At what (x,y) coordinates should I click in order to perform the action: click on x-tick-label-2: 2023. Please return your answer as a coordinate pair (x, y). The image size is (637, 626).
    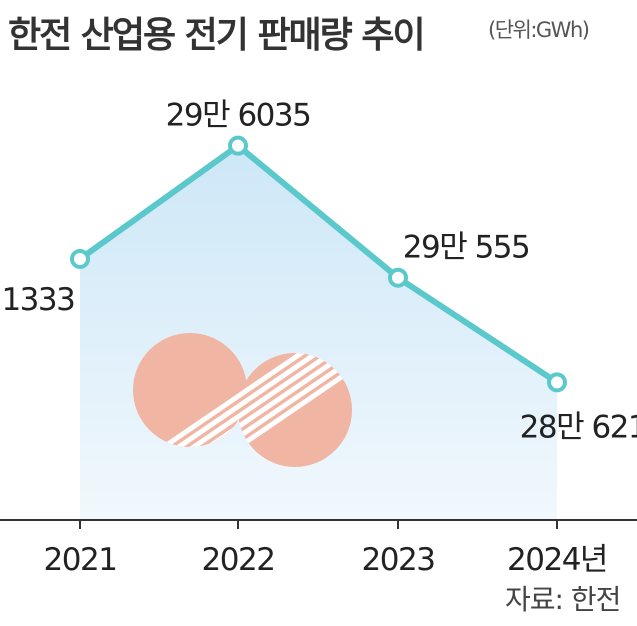
    Looking at the image, I should click on (398, 560).